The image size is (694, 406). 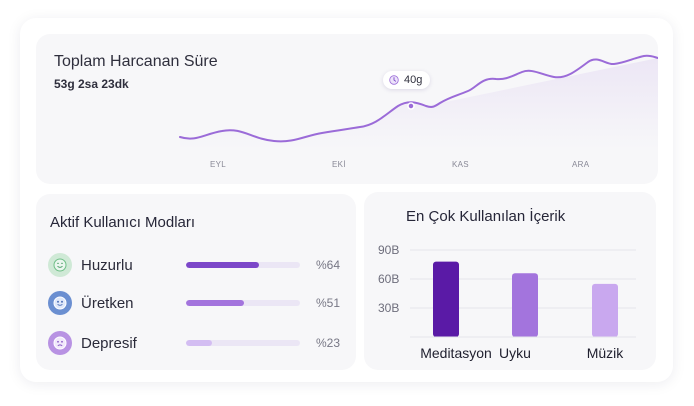 What do you see at coordinates (328, 343) in the screenshot?
I see `mode-percent: %23` at bounding box center [328, 343].